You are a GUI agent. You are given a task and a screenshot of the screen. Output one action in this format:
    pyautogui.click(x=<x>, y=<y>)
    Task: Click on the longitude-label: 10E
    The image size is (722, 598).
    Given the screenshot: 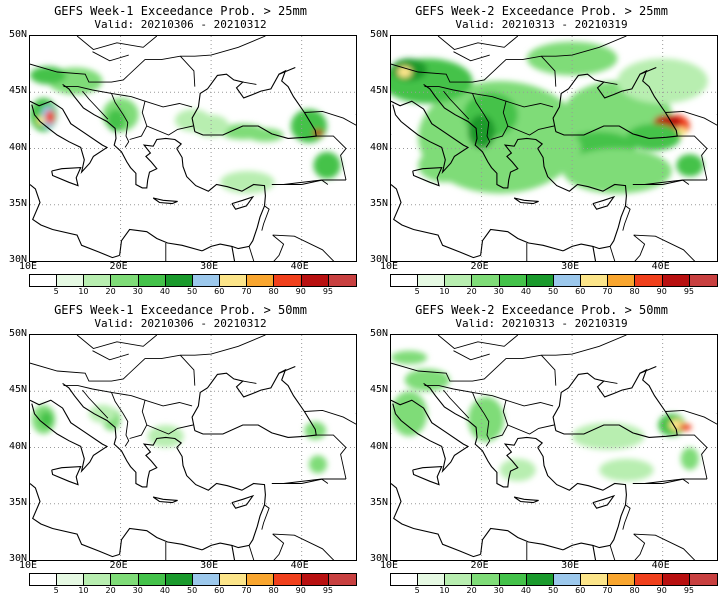 What is the action you would take?
    pyautogui.click(x=389, y=266)
    